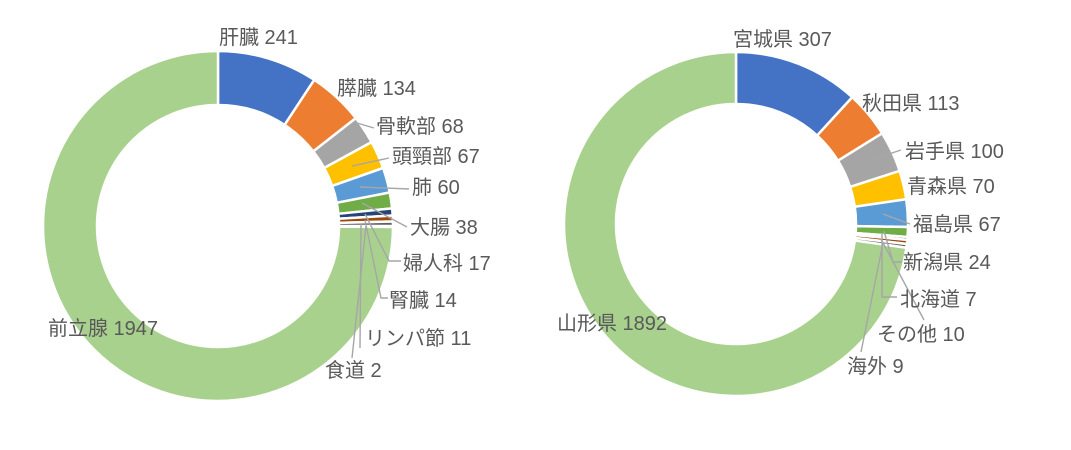 The image size is (1071, 450). What do you see at coordinates (436, 156) in the screenshot?
I see `donut-0-label-3: 頭頸部 67` at bounding box center [436, 156].